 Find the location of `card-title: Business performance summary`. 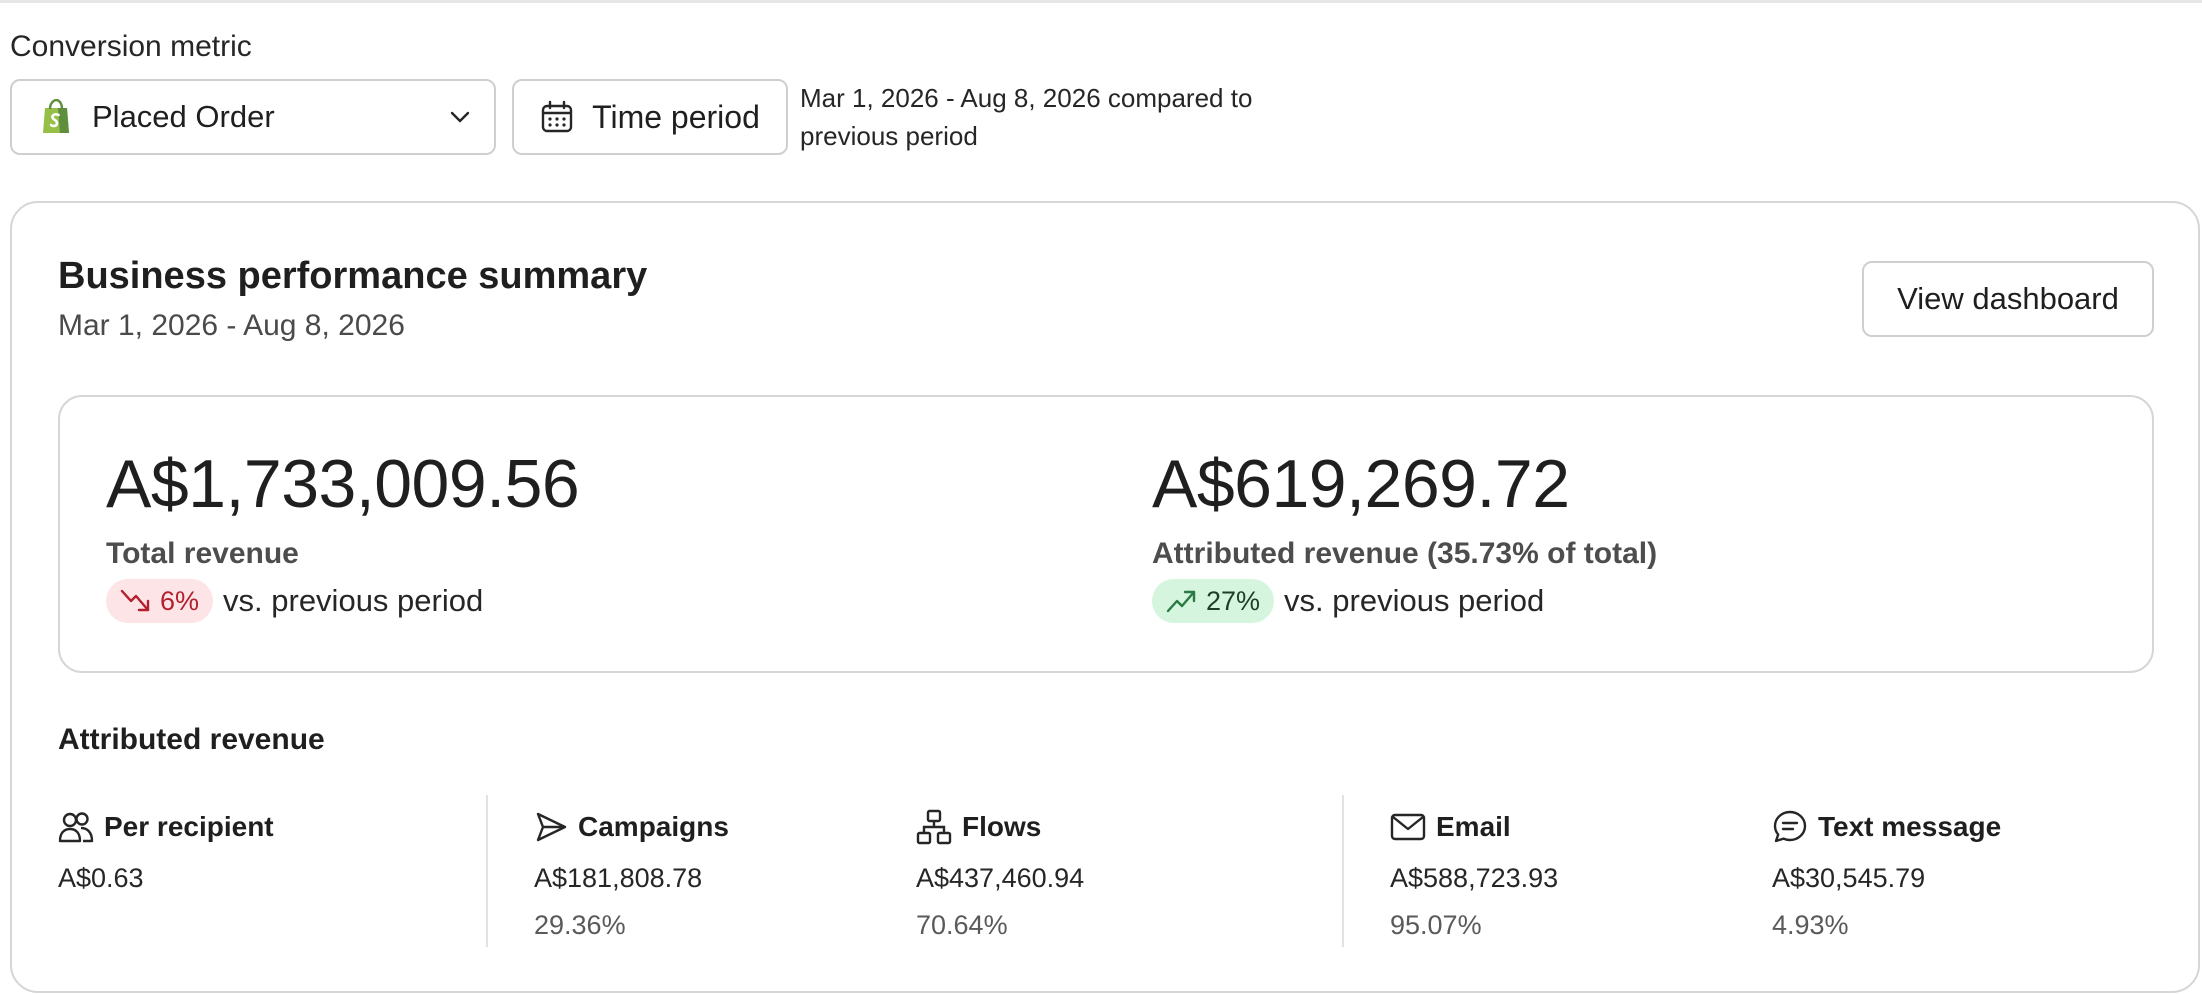

card-title: Business performance summary is located at coordinates (353, 276).